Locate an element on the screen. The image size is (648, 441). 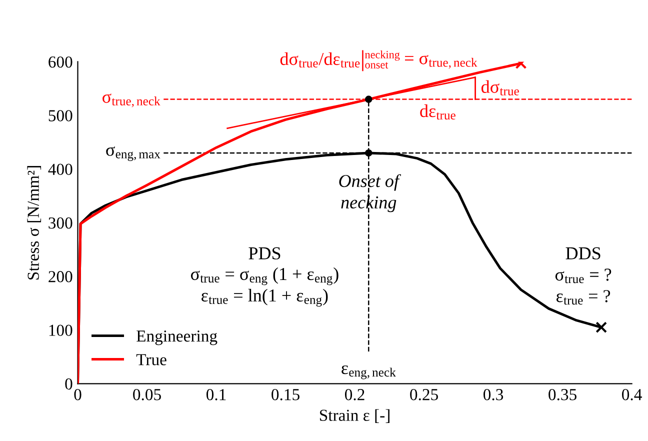
x-axis-title: Strain ε [-] is located at coordinates (355, 416).